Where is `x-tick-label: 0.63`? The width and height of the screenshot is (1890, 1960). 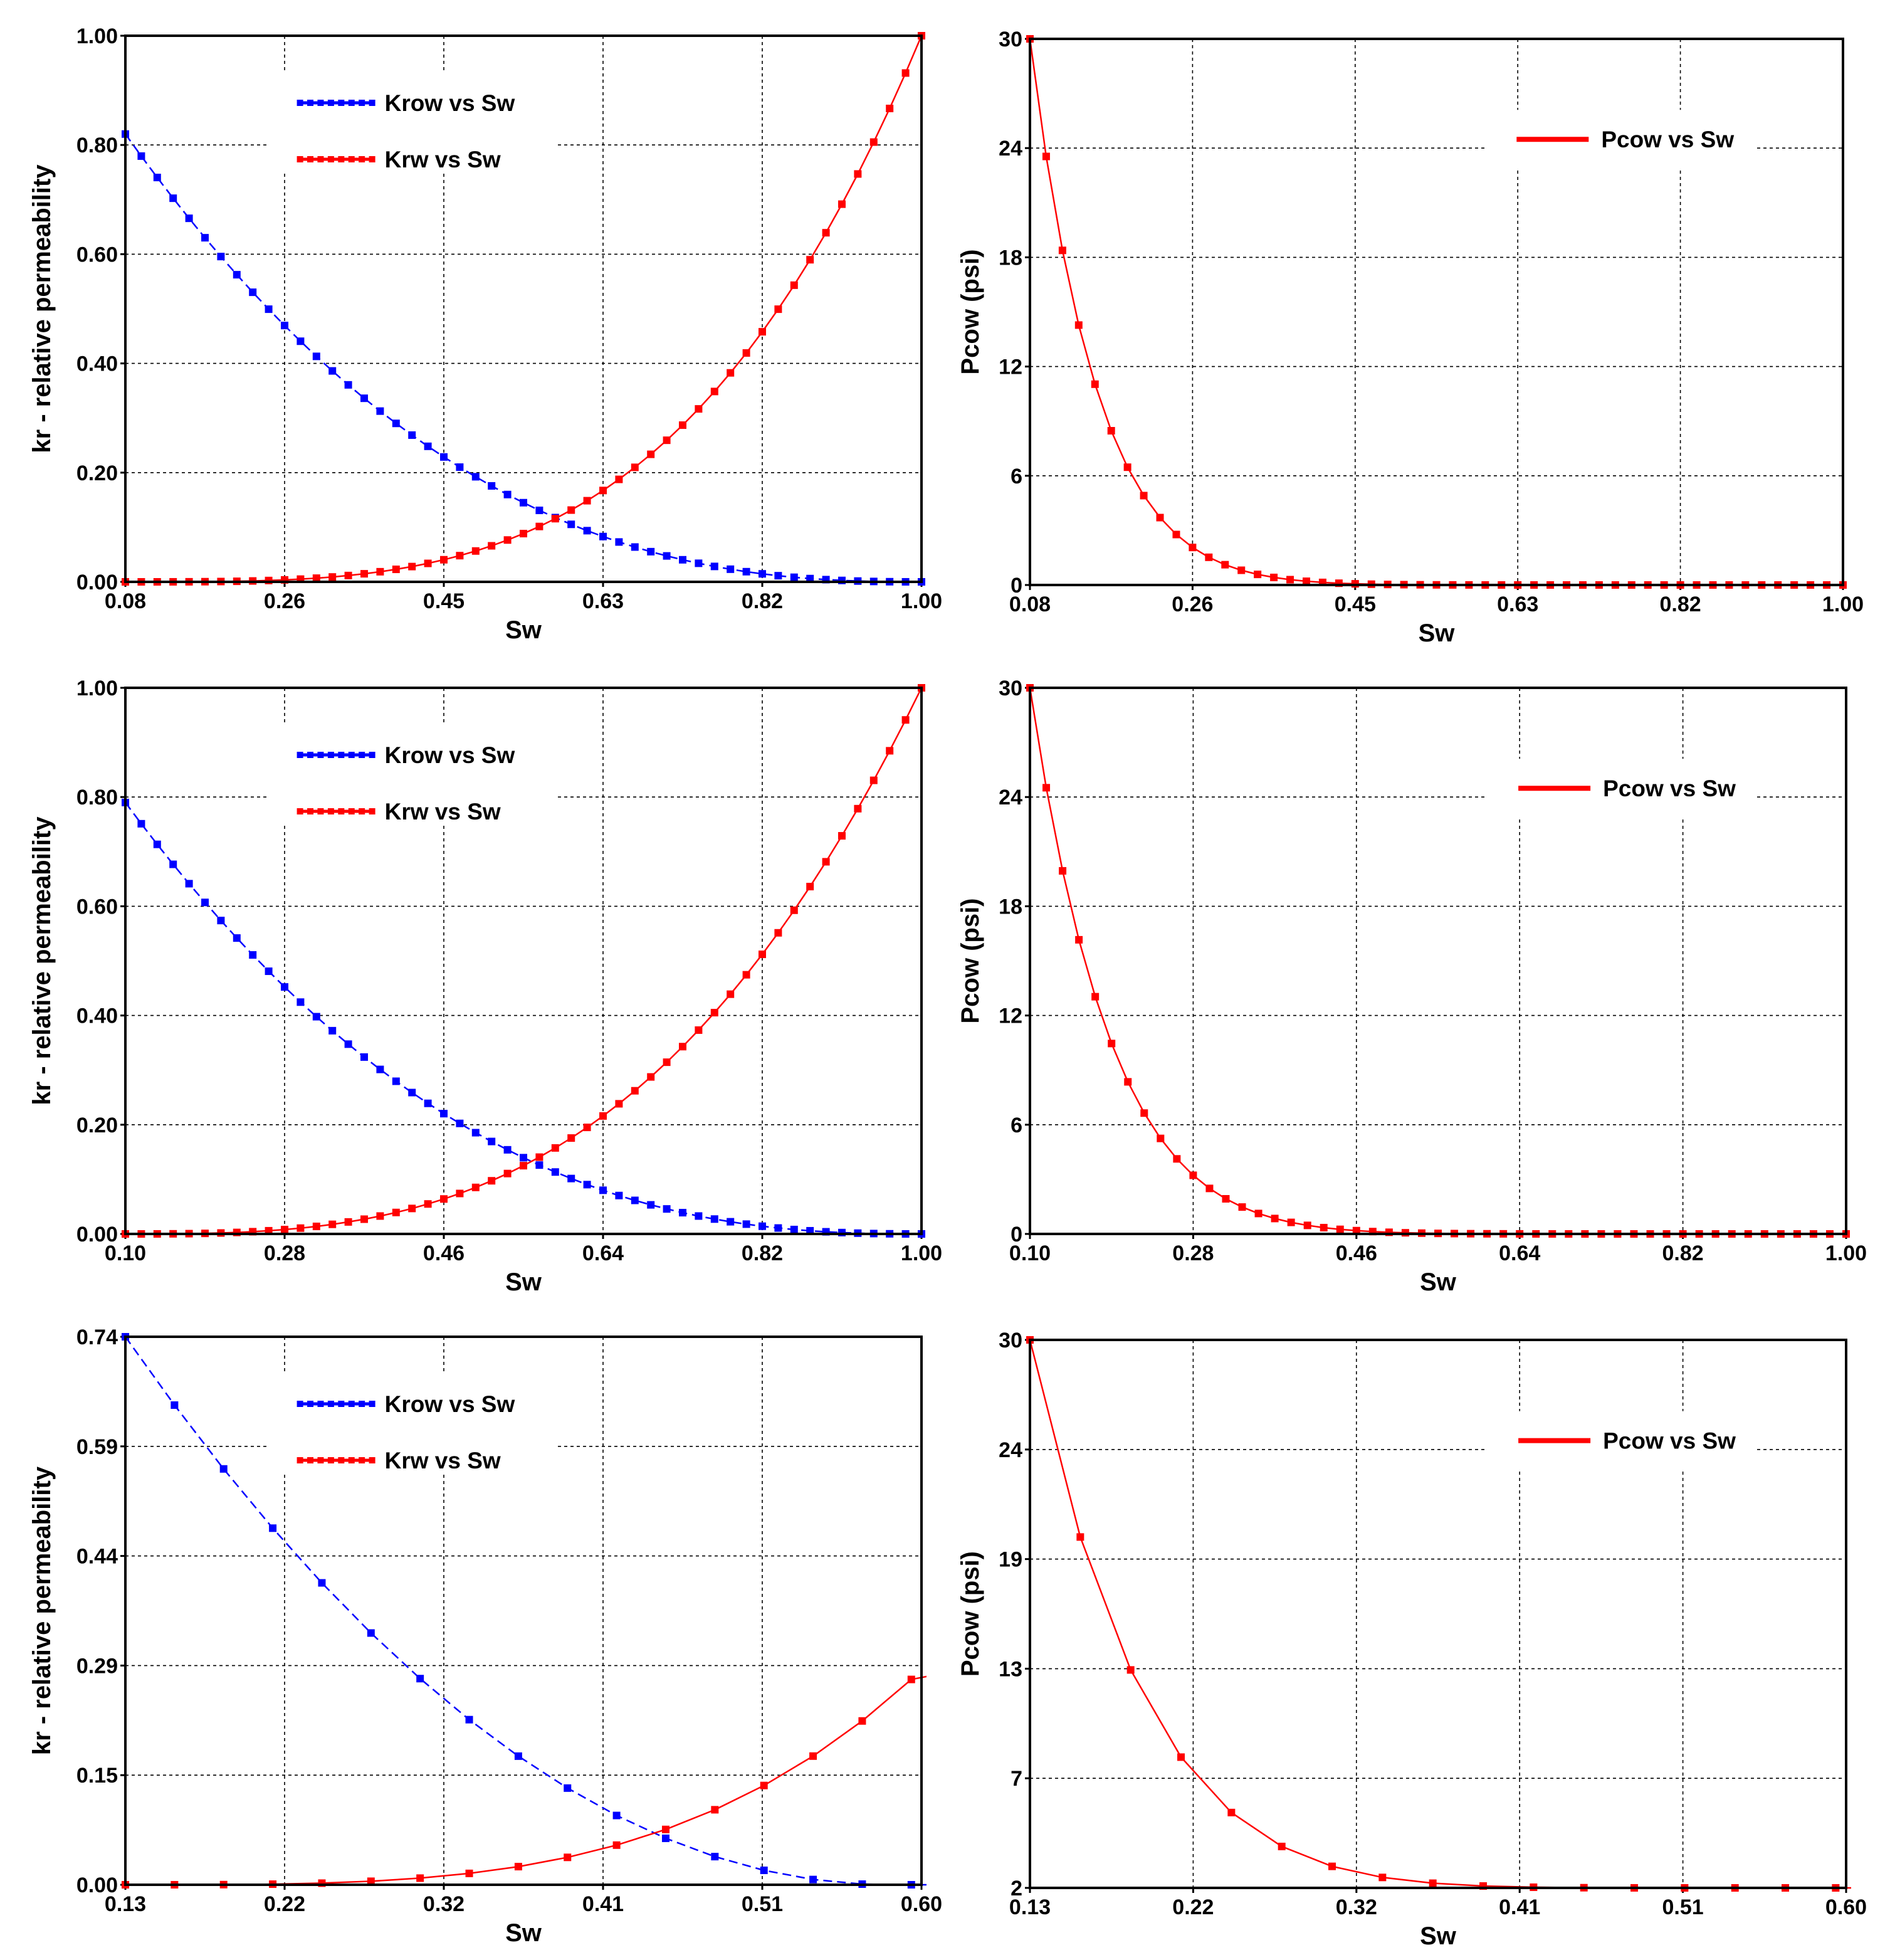 x-tick-label: 0.63 is located at coordinates (1518, 604).